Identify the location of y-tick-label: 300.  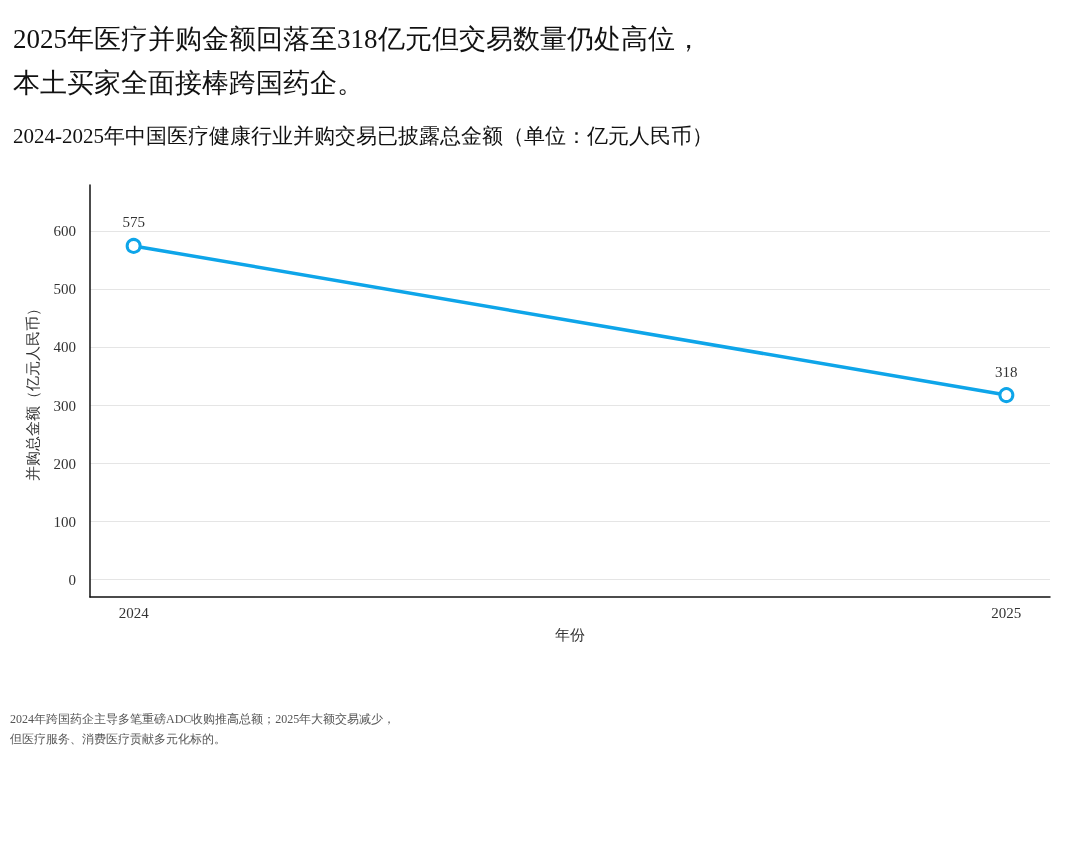
(64, 405).